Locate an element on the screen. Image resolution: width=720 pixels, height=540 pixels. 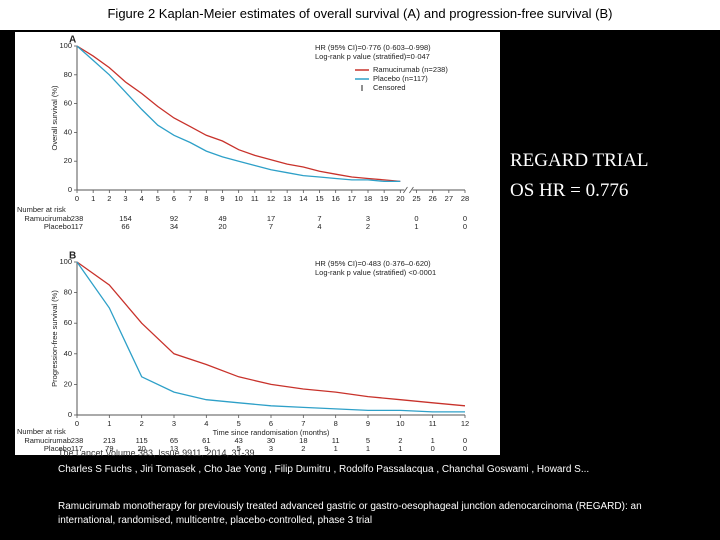
annotation: Log-rank p value (stratified) <0·0001 is located at coordinates (375, 272).